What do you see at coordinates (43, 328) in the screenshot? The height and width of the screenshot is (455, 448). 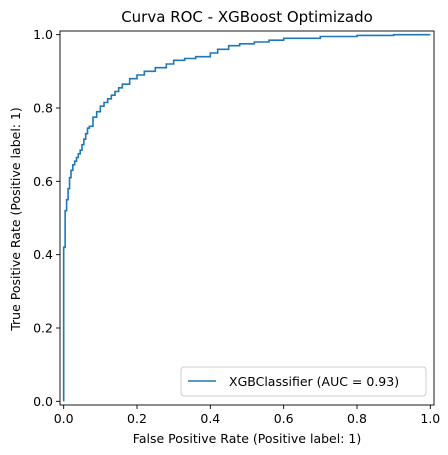 I see `y-tick-label: 0.2` at bounding box center [43, 328].